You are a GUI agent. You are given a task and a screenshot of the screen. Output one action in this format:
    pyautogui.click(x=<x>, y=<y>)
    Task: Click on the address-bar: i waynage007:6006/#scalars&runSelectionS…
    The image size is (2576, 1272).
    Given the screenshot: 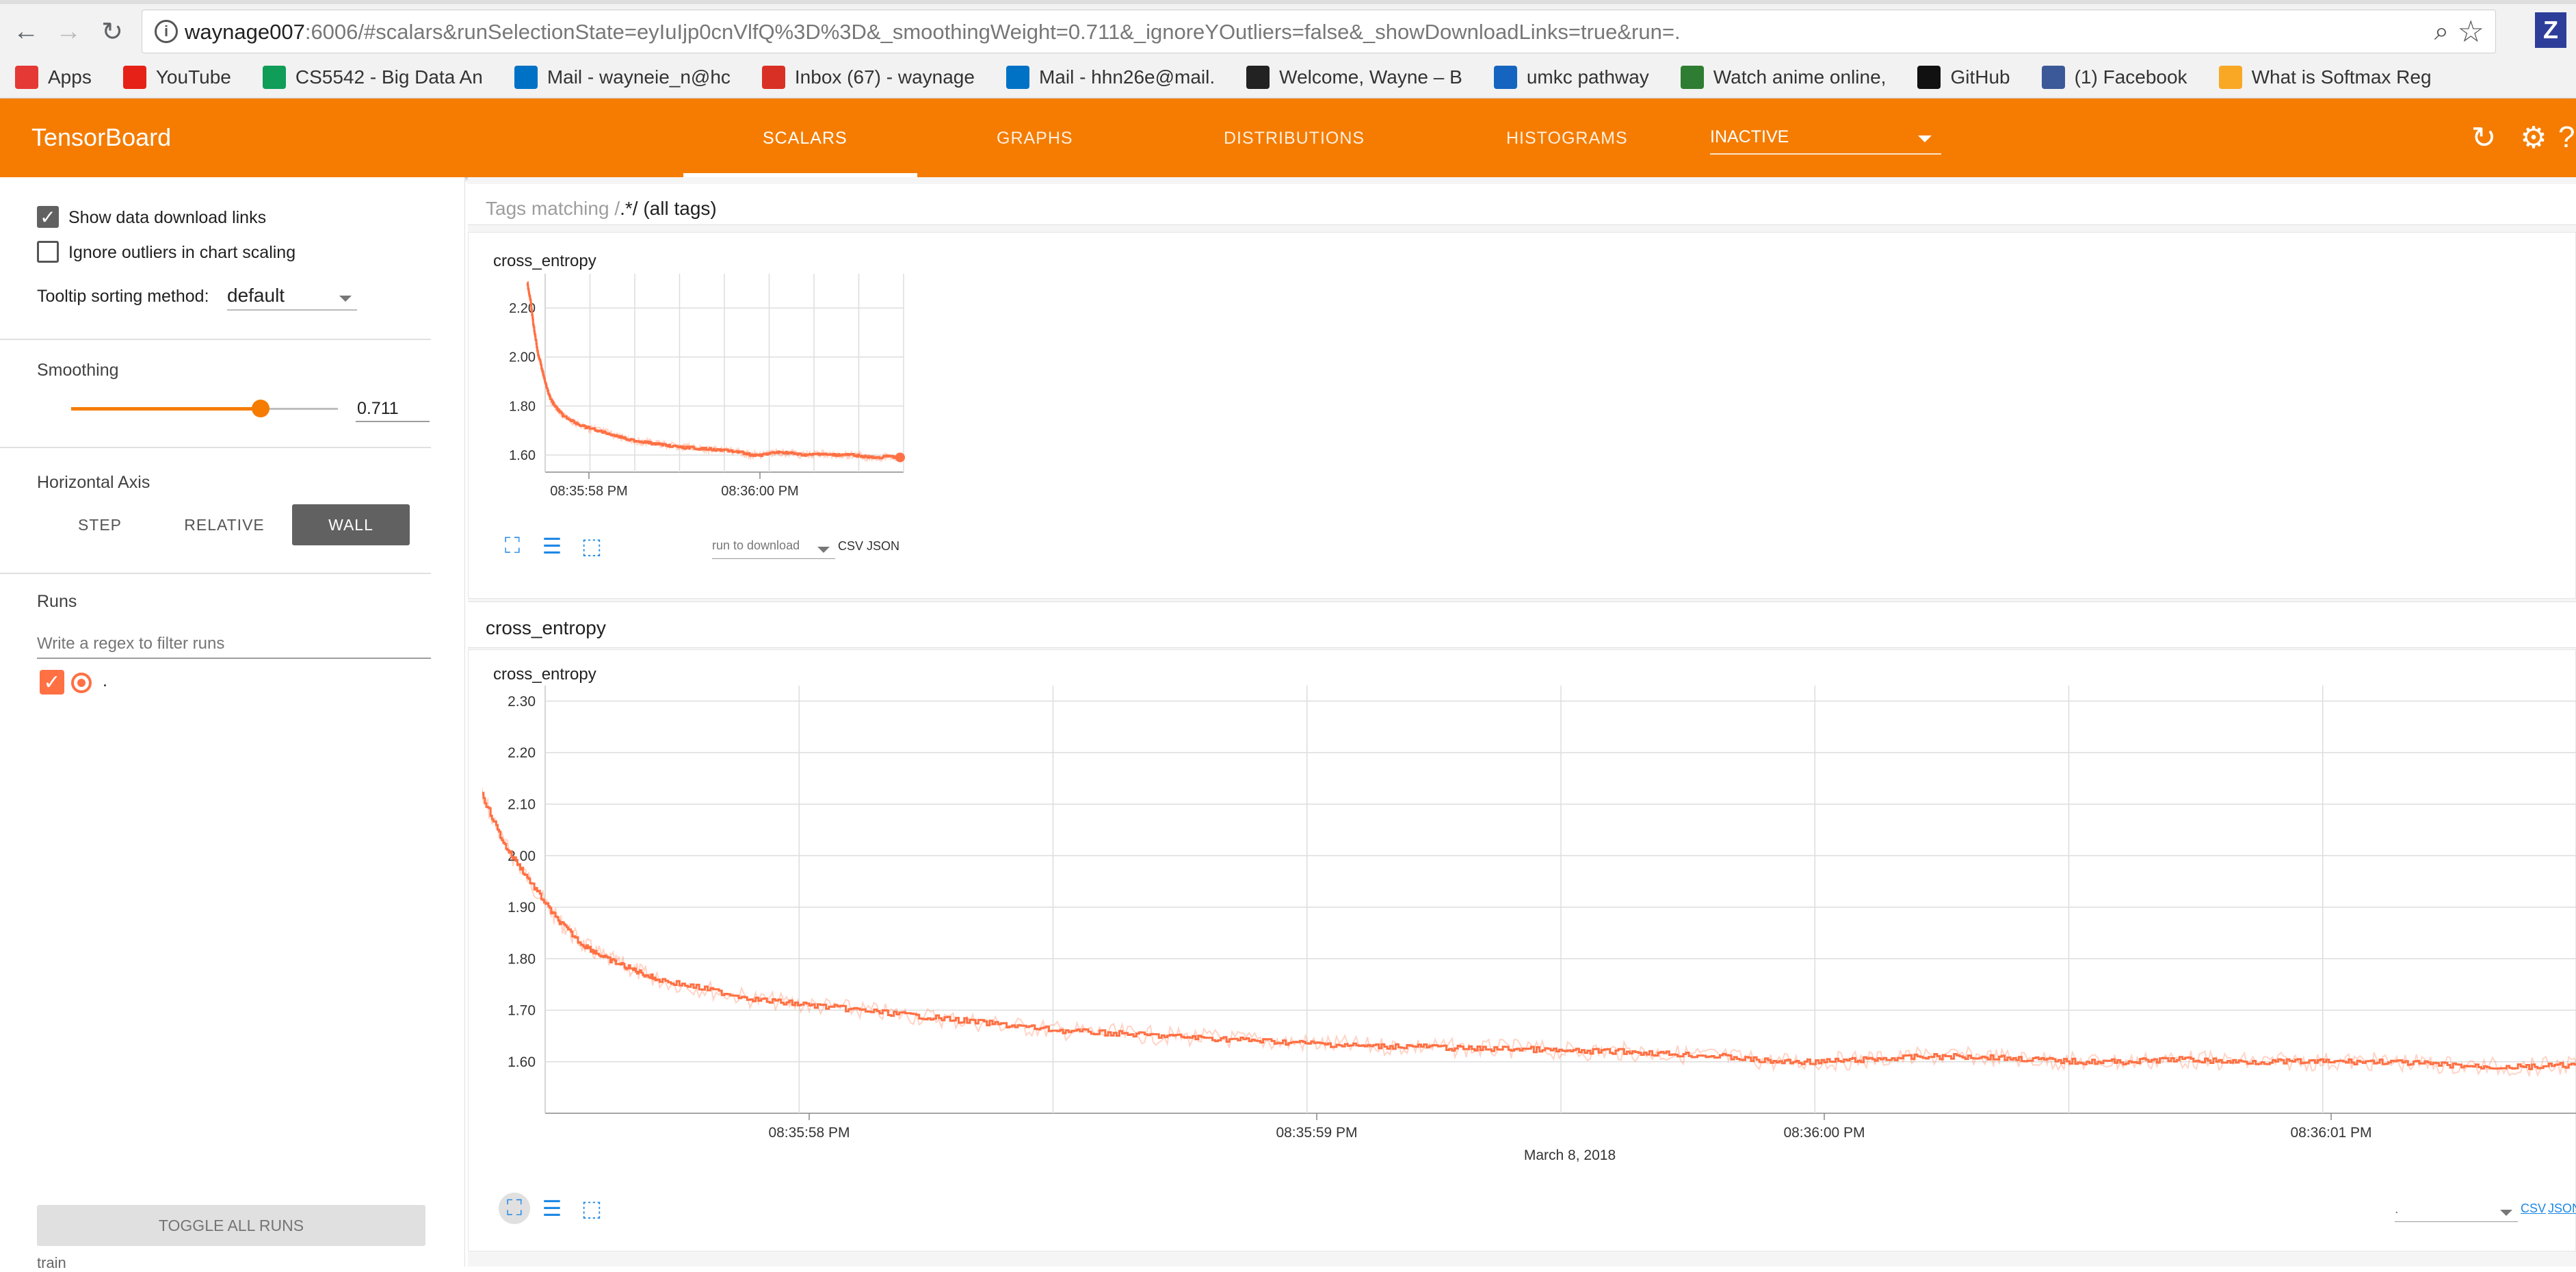 What is the action you would take?
    pyautogui.click(x=1319, y=31)
    